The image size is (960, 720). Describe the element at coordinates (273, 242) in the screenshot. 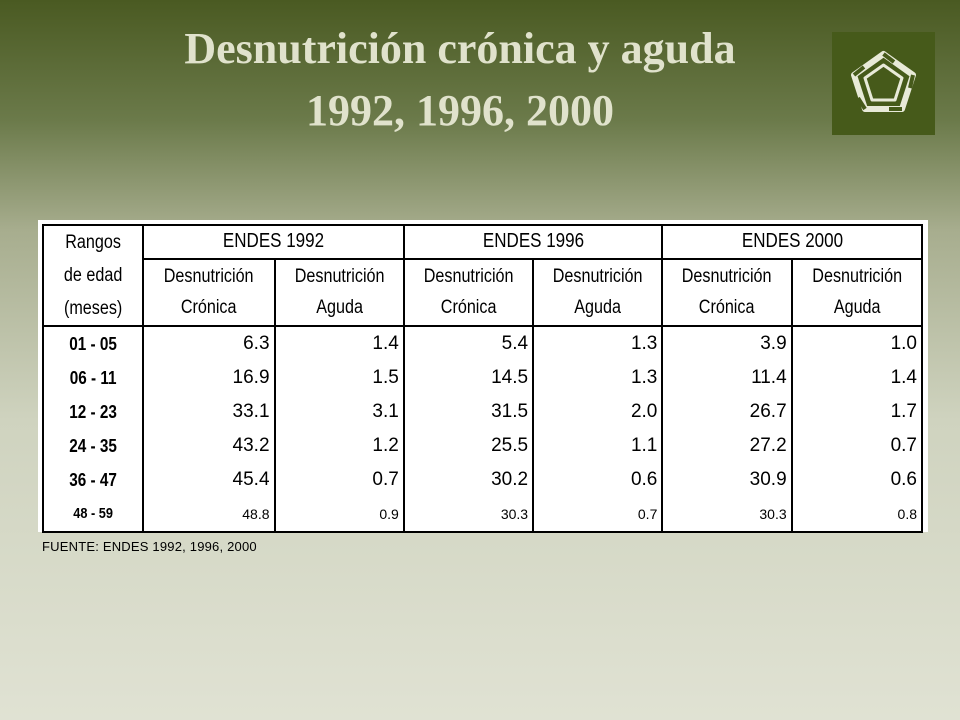

I see `group-header-1992: ENDES 1992` at that location.